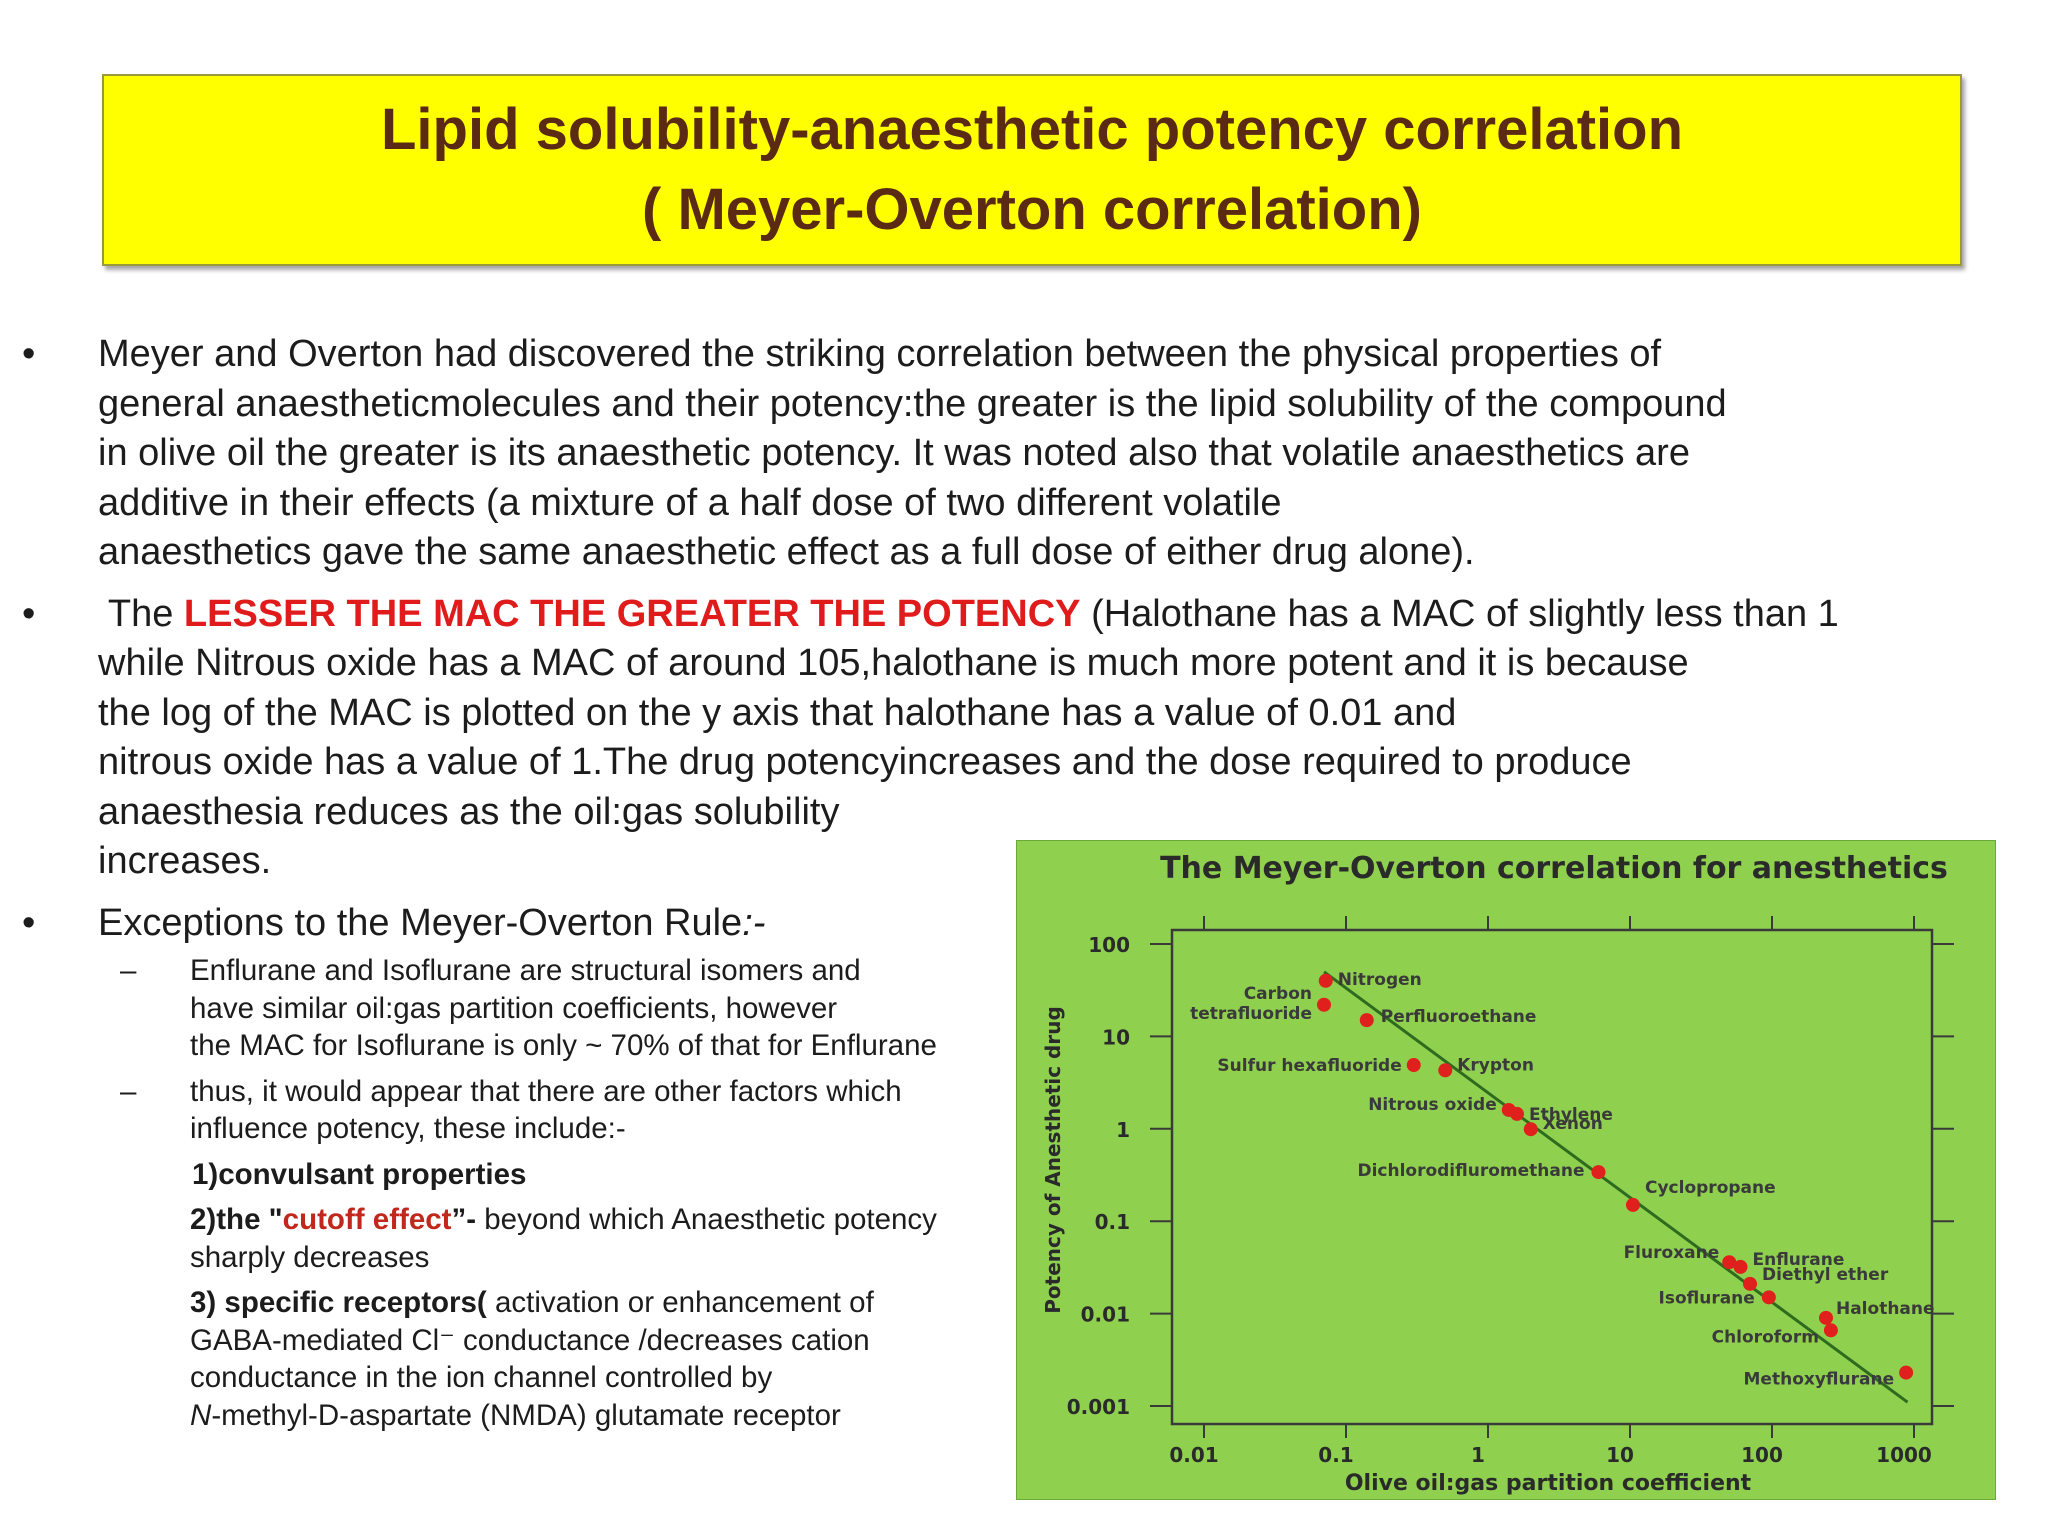 The image size is (2048, 1536). I want to click on factor-convulsant: 1)convulsant properties, so click(359, 1174).